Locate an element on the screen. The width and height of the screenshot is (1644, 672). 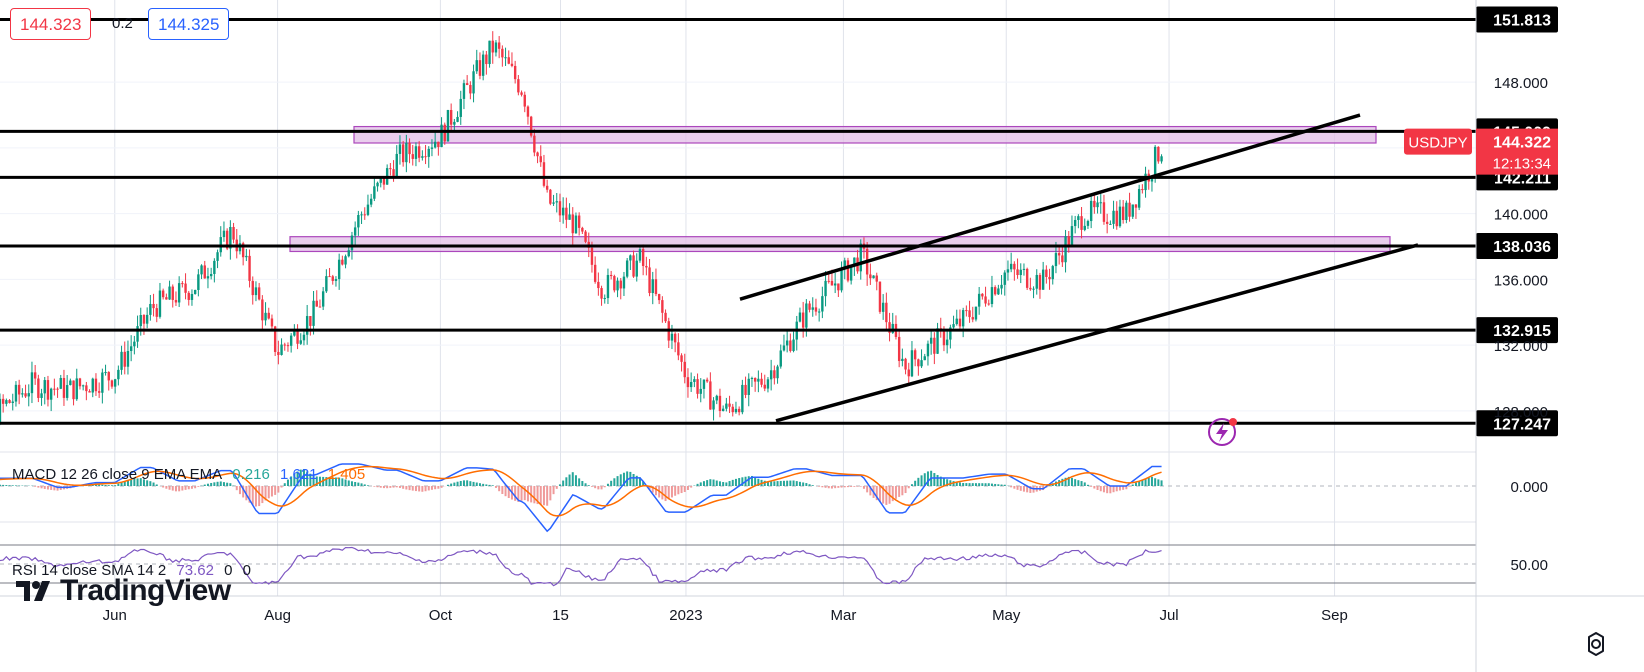
y-tick-label: 132.000 is located at coordinates (1521, 346).